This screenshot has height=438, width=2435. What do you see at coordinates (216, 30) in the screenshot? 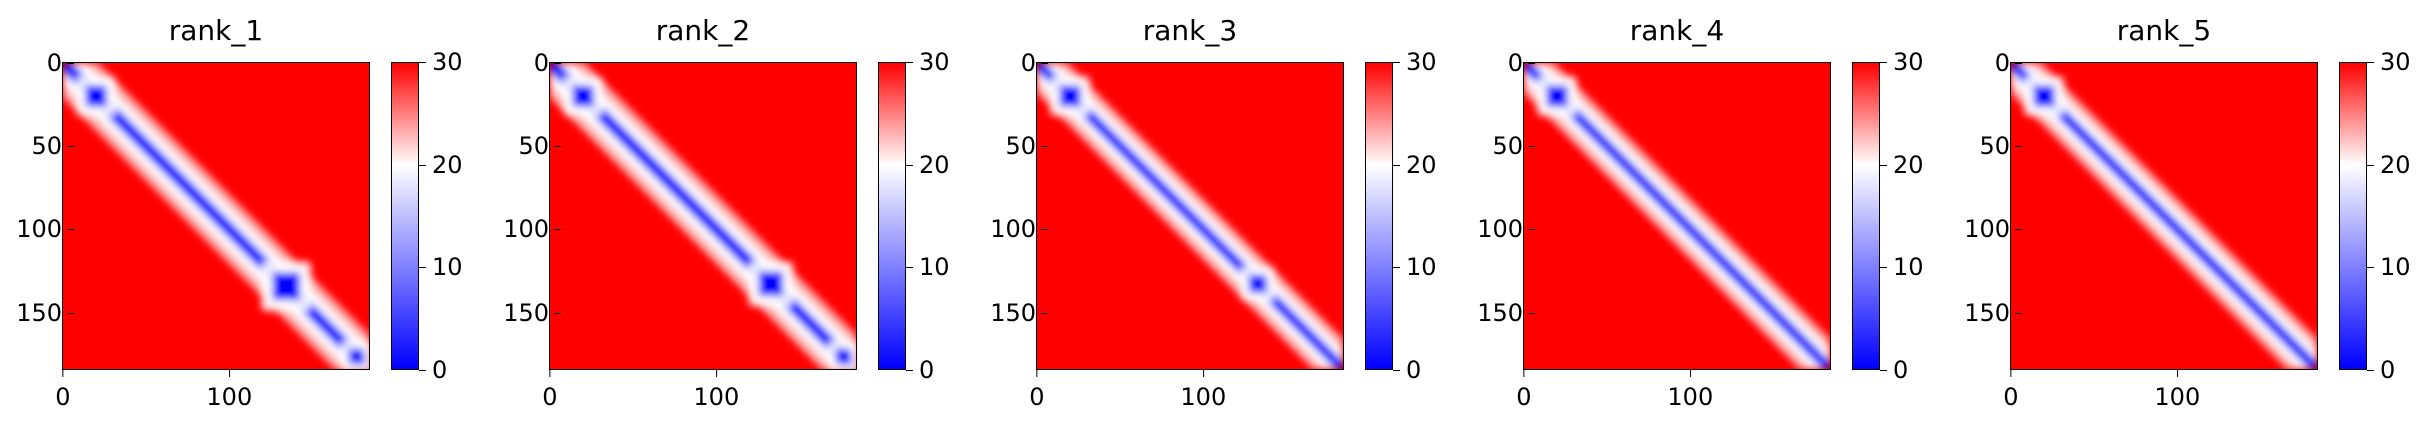
I see `panel-title: rank_1` at bounding box center [216, 30].